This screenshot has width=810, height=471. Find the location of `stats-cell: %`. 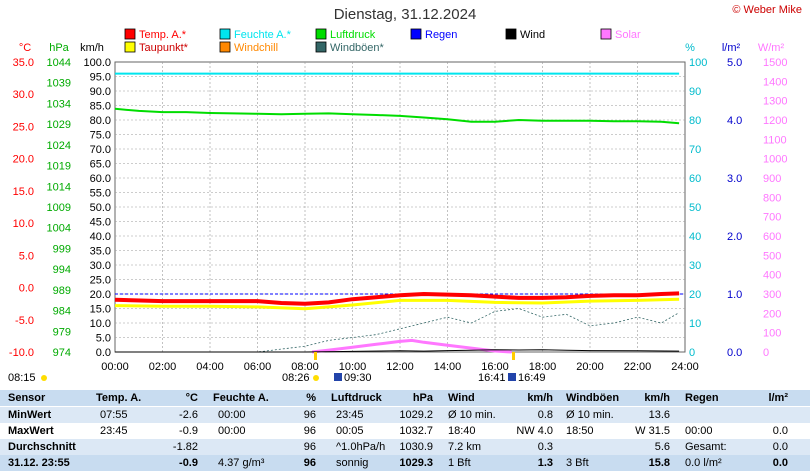

stats-cell: % is located at coordinates (311, 398).